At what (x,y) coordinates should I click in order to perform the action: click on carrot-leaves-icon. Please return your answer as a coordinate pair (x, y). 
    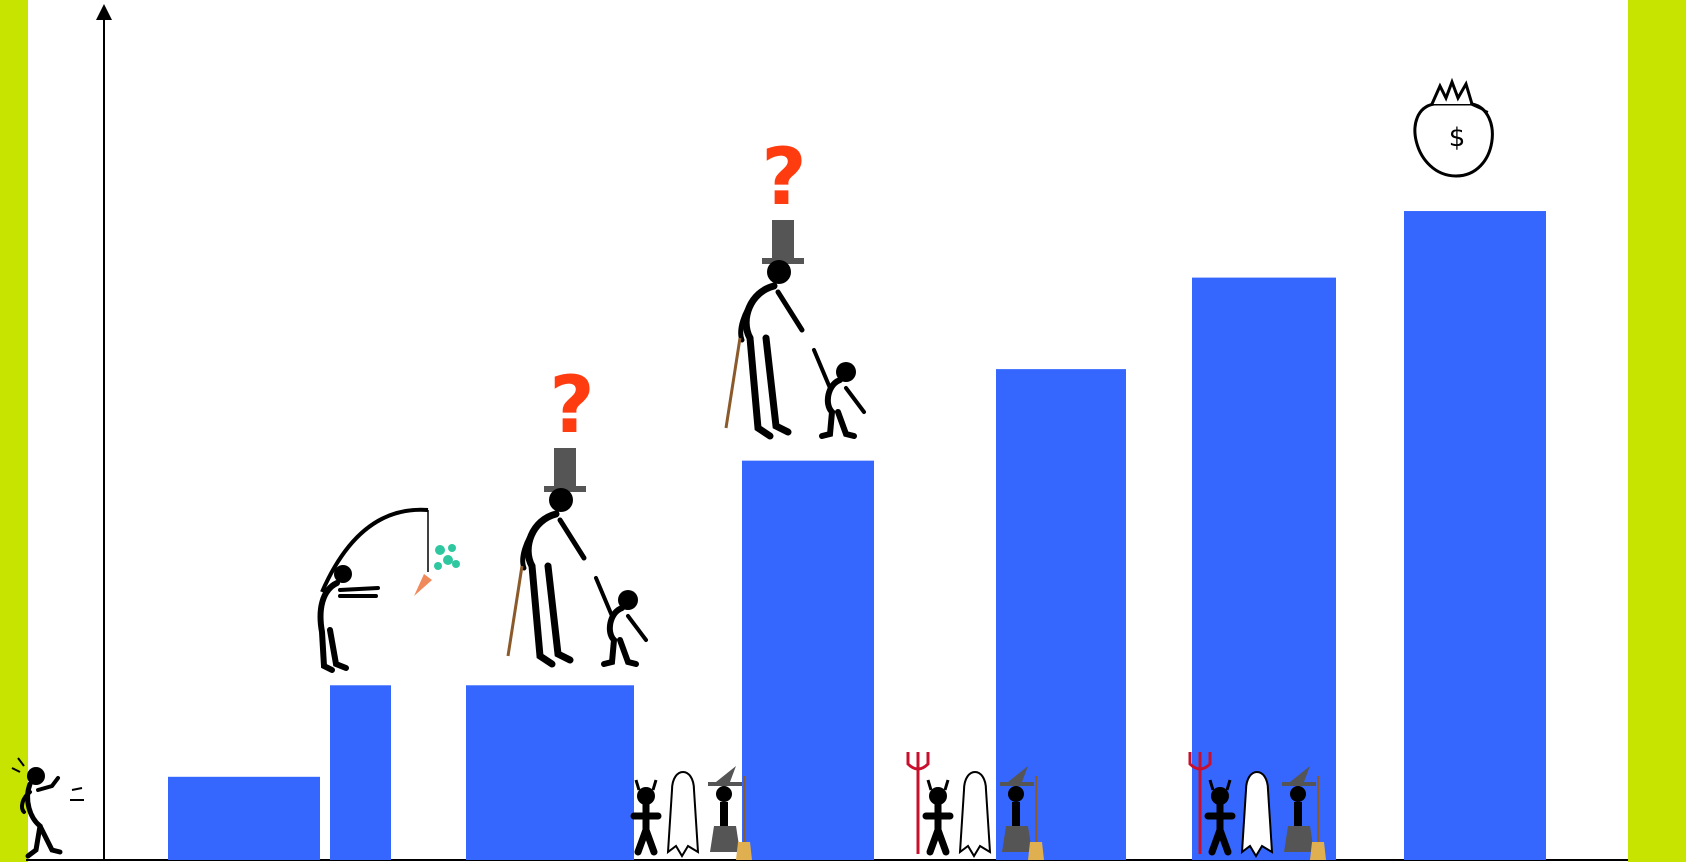
    Looking at the image, I should click on (447, 557).